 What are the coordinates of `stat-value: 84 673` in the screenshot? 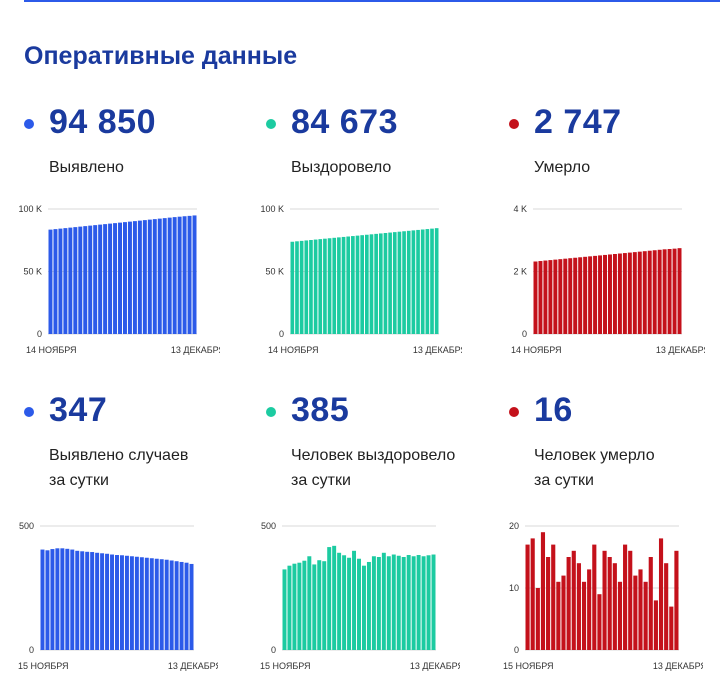 It's located at (344, 122).